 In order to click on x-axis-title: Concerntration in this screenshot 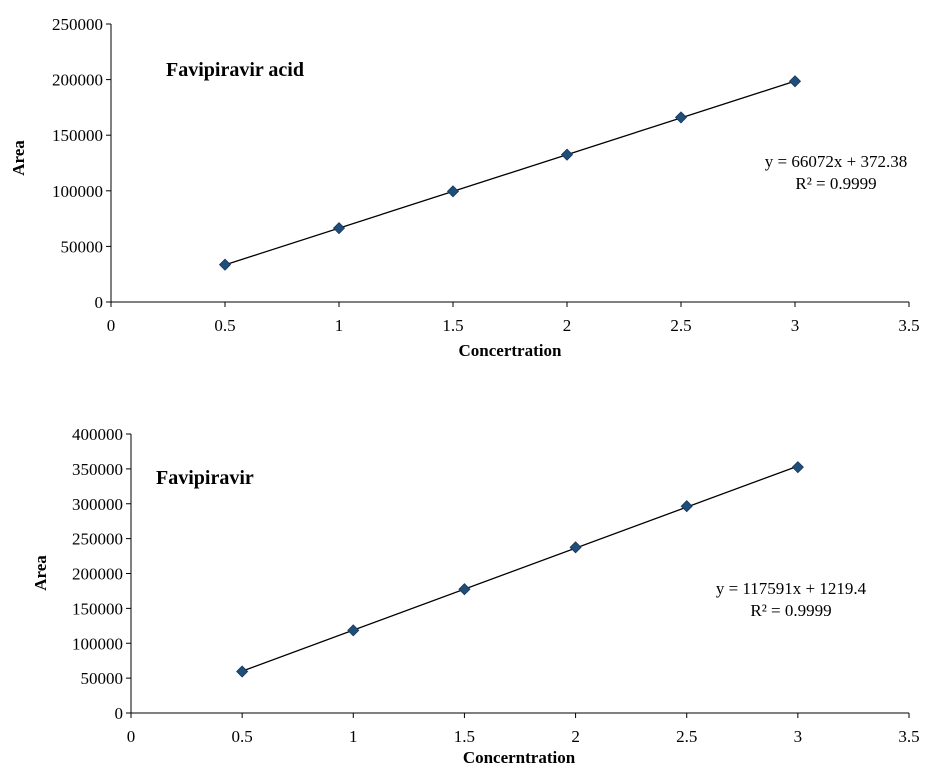, I will do `click(519, 757)`.